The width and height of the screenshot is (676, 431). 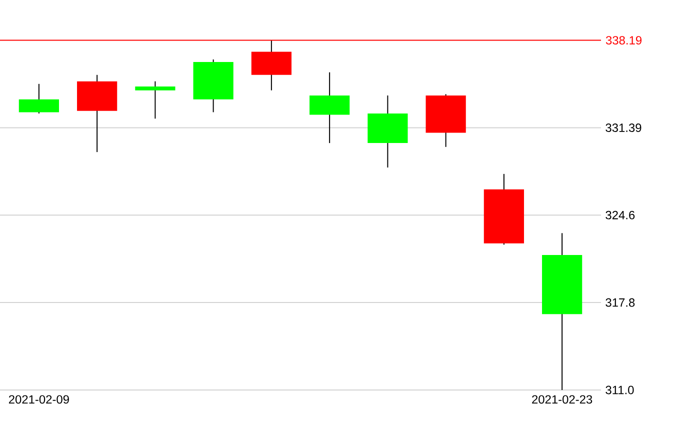 I want to click on y-tick-label: 311.0, so click(x=620, y=390).